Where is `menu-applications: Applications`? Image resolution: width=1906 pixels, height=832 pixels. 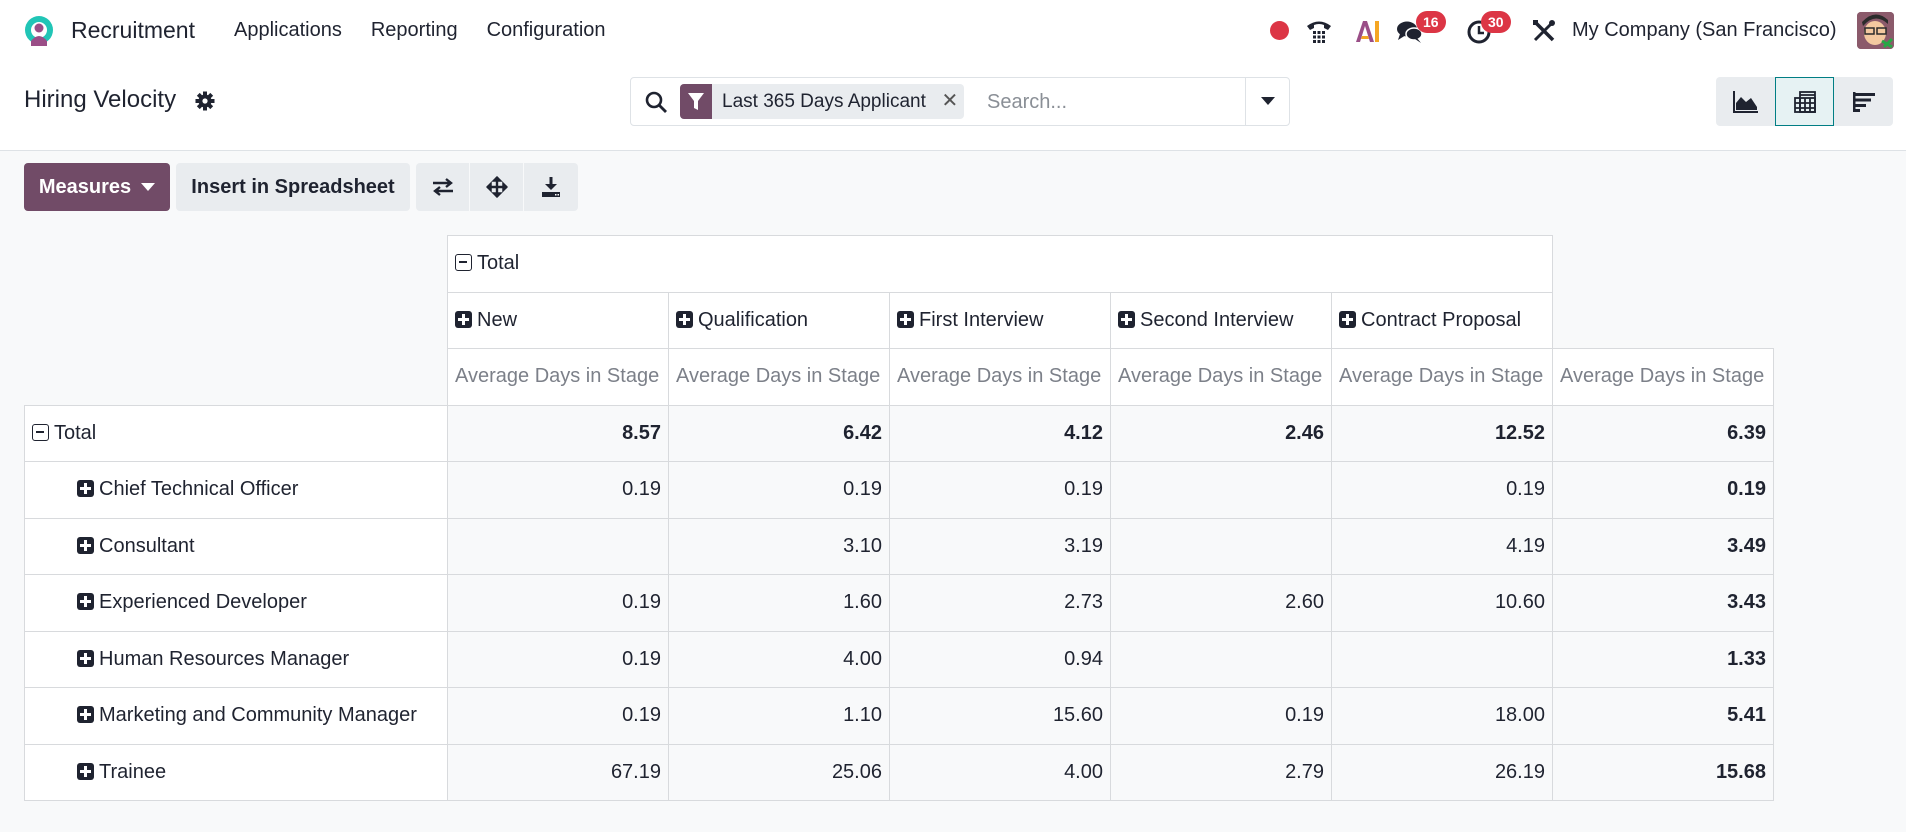
menu-applications: Applications is located at coordinates (288, 30).